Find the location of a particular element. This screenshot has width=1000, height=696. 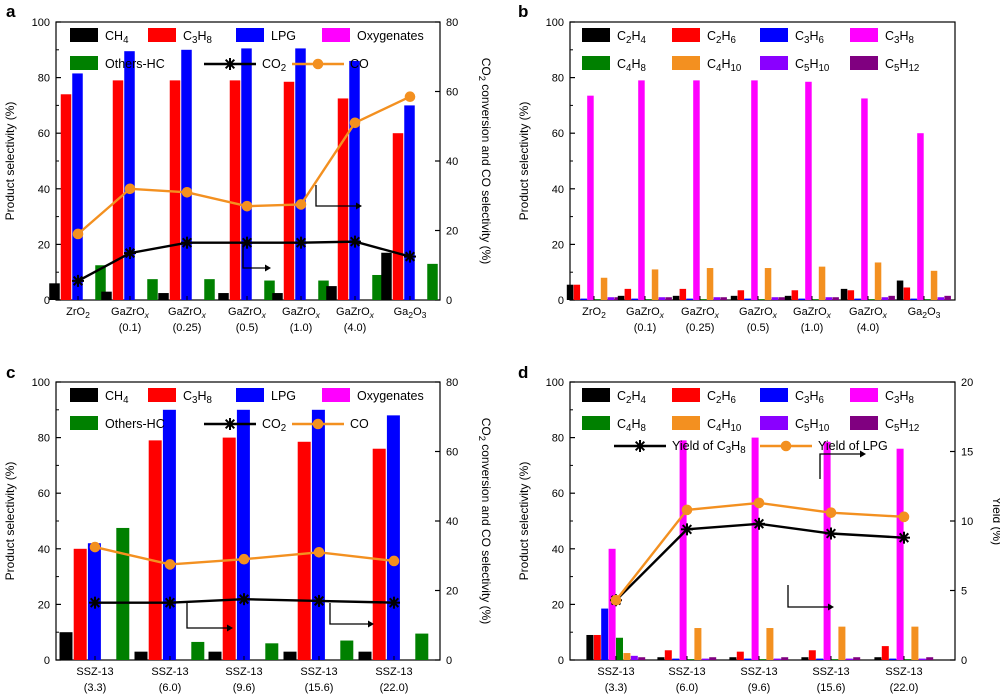

y-axis-label-a: Product selectivity (%) is located at coordinates (10, 161).